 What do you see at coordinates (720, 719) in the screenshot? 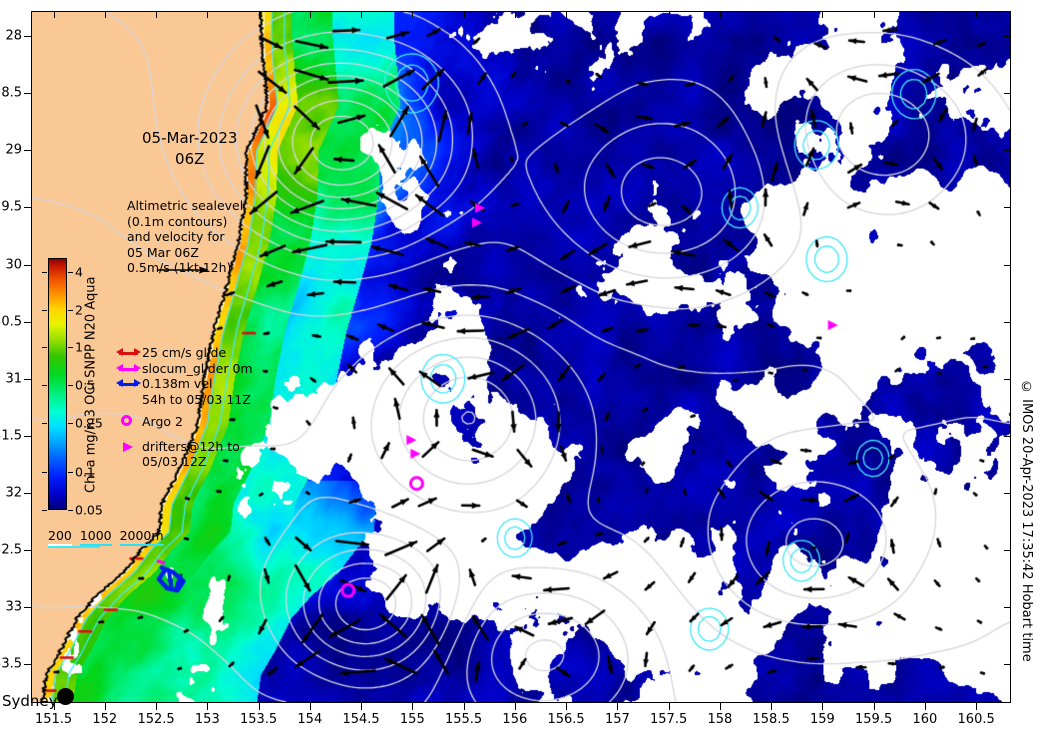
I see `x-tick-label: 158` at bounding box center [720, 719].